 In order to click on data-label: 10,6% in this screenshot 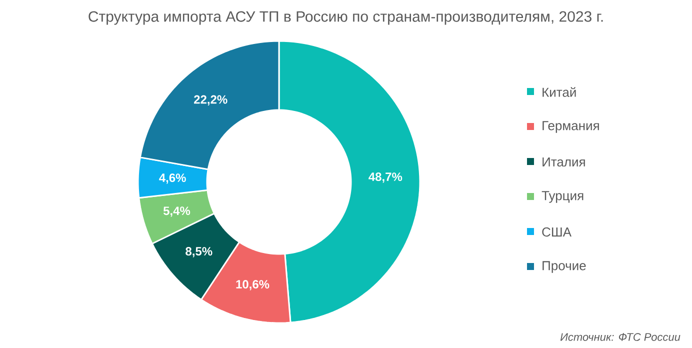, I will do `click(253, 285)`.